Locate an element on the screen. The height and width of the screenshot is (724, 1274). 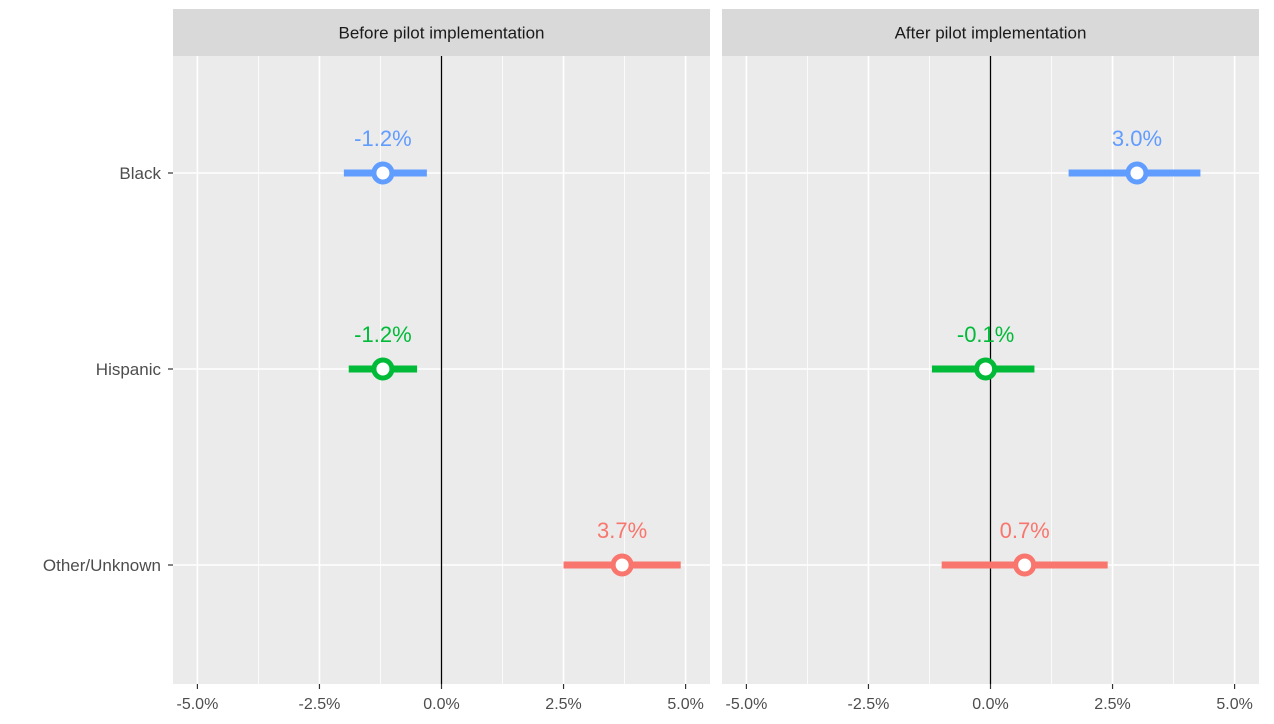
panel-title: Before pilot implementation is located at coordinates (441, 33).